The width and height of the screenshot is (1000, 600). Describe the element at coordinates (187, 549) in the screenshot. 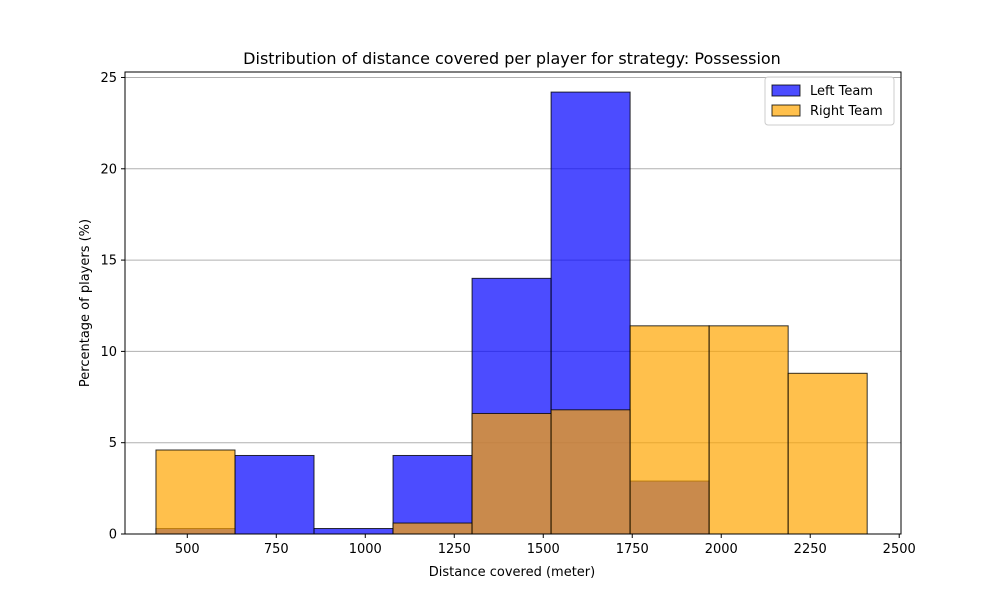

I see `x-tick-label: 500` at that location.